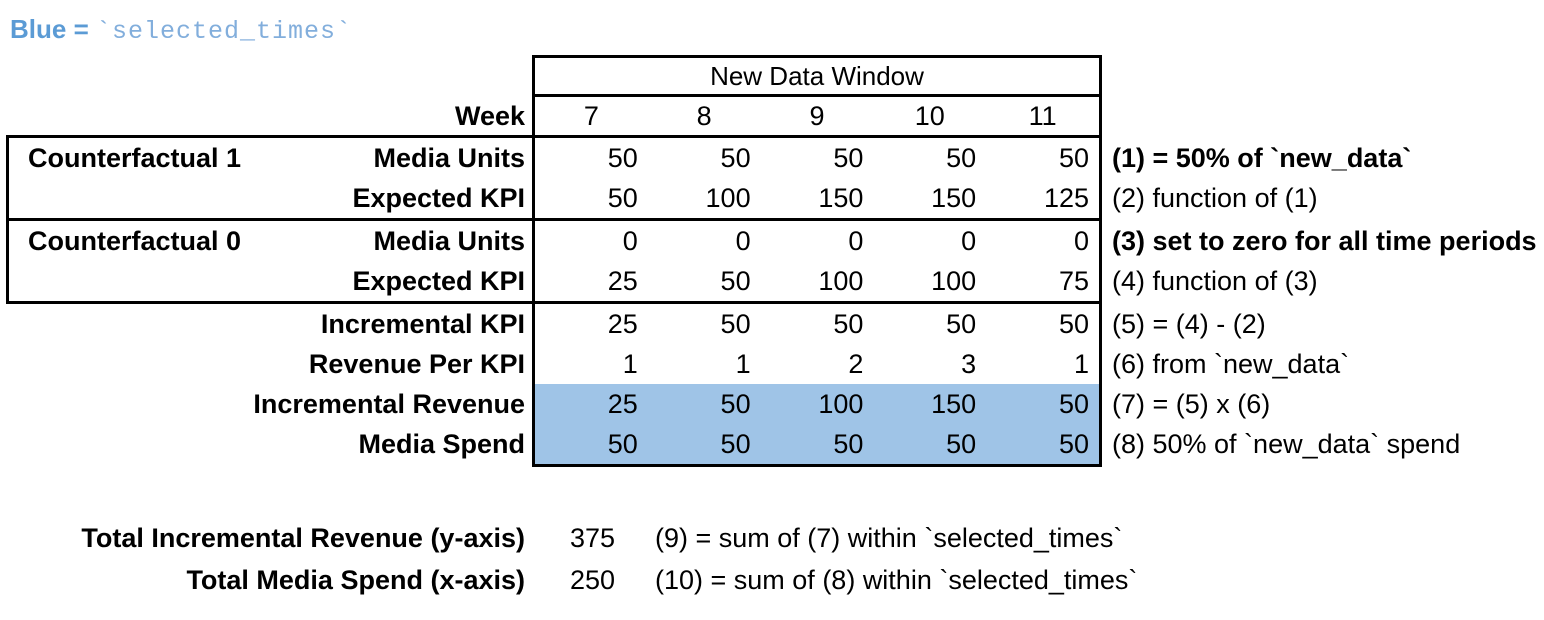 The height and width of the screenshot is (620, 1544). What do you see at coordinates (889, 538) in the screenshot?
I see `summary-annotation: (9) = sum of (7) within `selected_times`` at bounding box center [889, 538].